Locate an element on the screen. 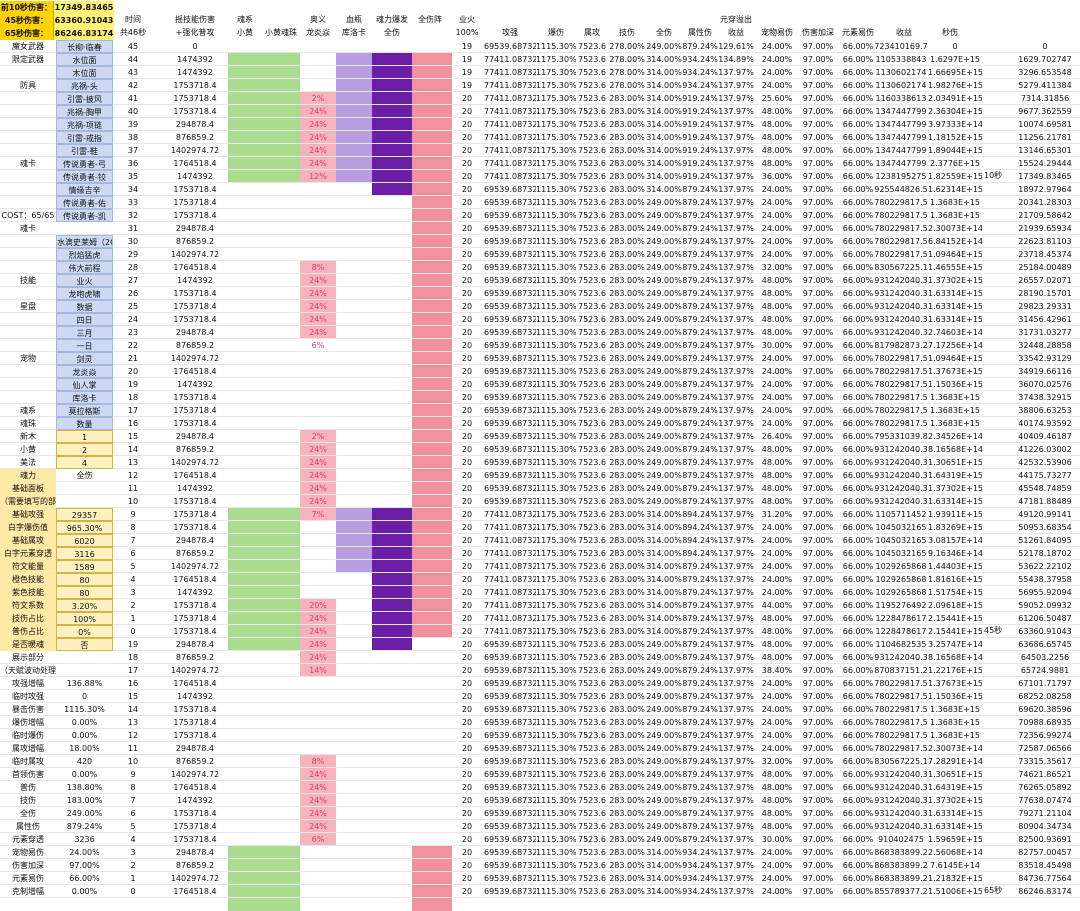 Image resolution: width=1080 pixels, height=911 pixels. item-name: 传说勇者-佑 is located at coordinates (84, 202).